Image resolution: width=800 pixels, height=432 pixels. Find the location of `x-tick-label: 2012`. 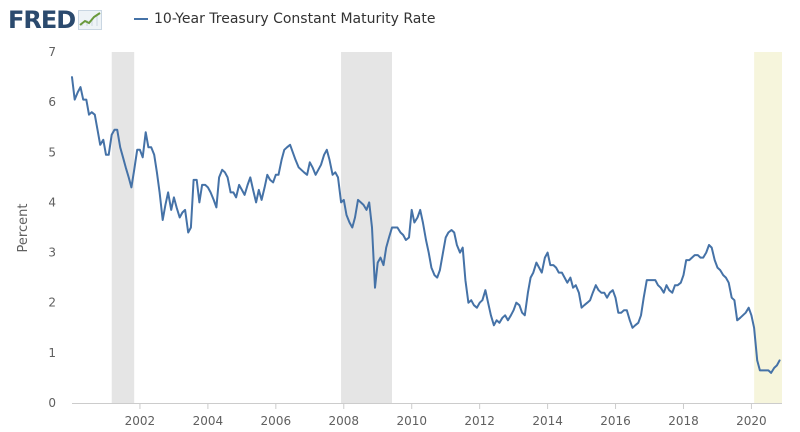

x-tick-label: 2012 is located at coordinates (479, 421).